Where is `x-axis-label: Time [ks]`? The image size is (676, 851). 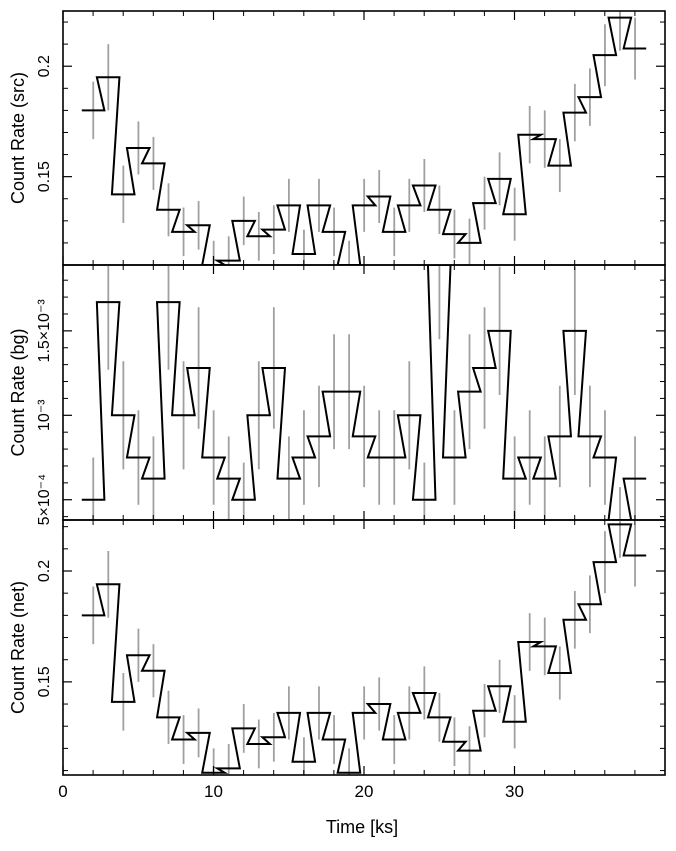
x-axis-label: Time [ks] is located at coordinates (362, 827).